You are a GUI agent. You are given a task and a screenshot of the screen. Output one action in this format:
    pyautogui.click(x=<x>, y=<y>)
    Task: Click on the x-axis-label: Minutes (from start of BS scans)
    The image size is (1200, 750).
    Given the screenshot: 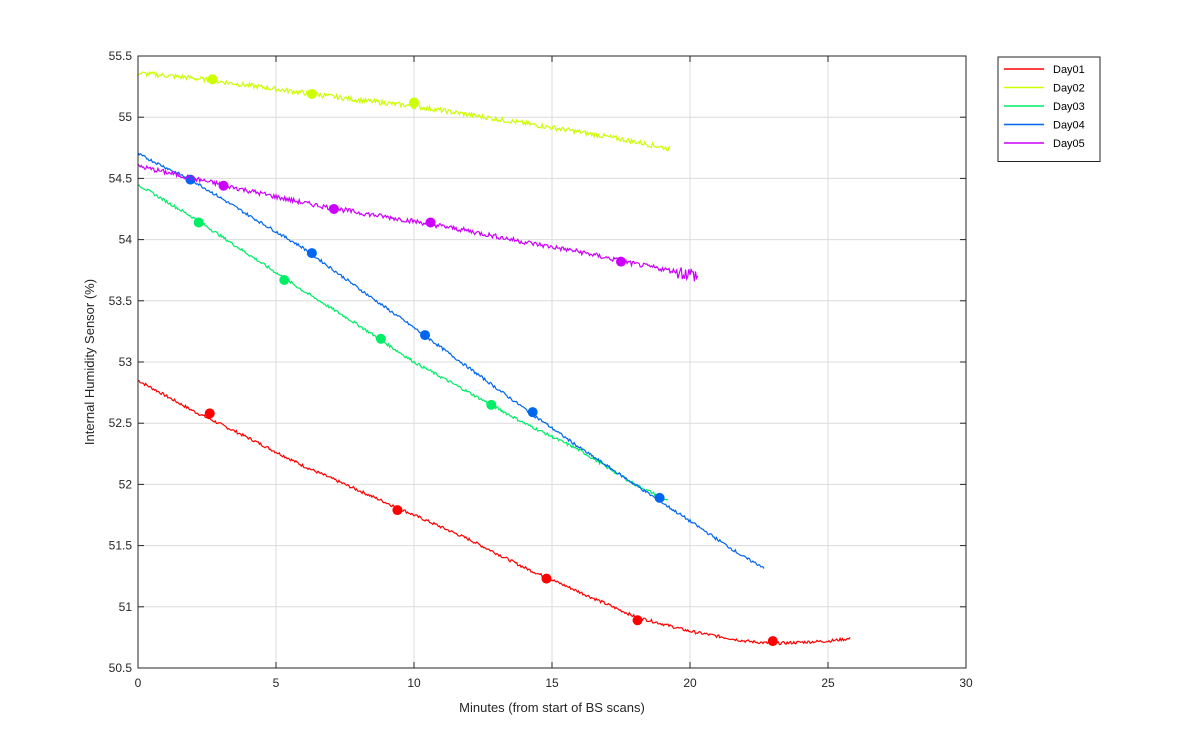 What is the action you would take?
    pyautogui.click(x=552, y=707)
    